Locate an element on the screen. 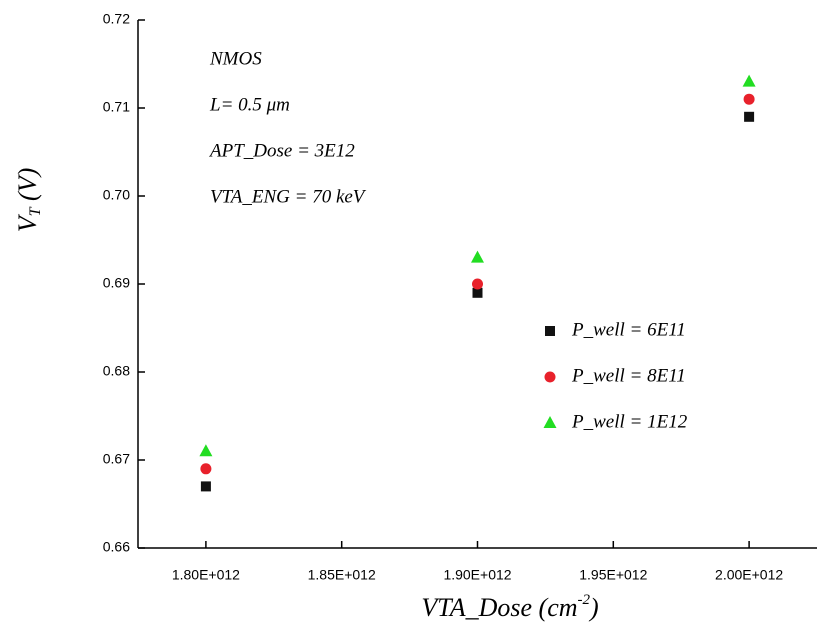 This screenshot has height=633, width=817. legend-label: P_well = 1E12 is located at coordinates (629, 421).